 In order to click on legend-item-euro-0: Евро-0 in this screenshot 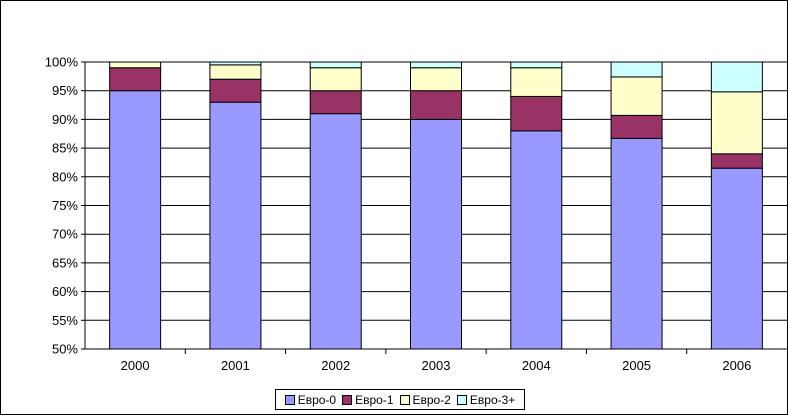, I will do `click(310, 399)`.